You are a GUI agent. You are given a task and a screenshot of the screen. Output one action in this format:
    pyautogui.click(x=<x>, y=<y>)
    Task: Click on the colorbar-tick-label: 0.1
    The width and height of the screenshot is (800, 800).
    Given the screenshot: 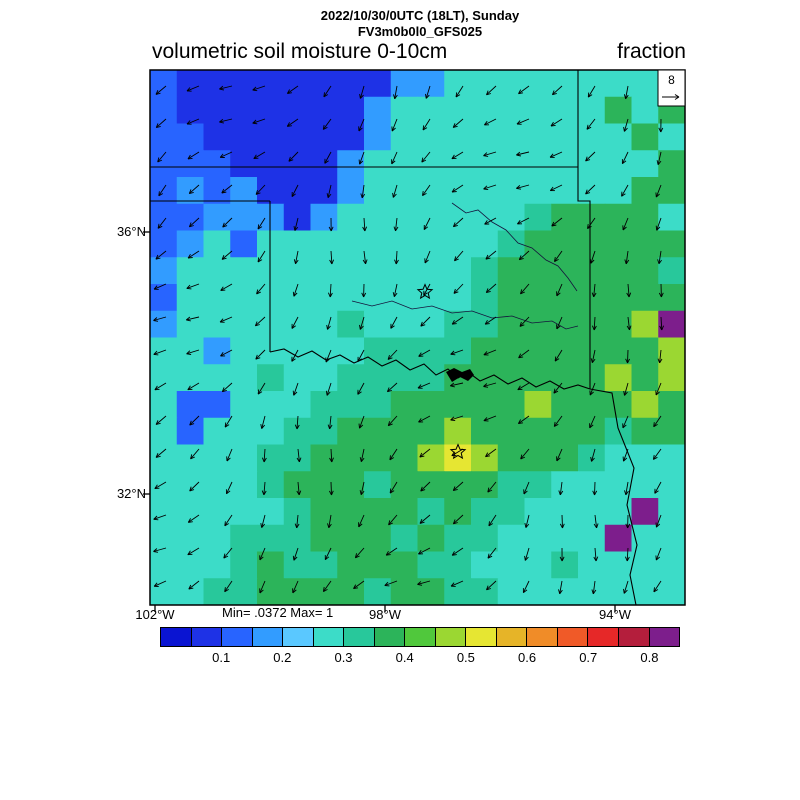 What is the action you would take?
    pyautogui.click(x=221, y=657)
    